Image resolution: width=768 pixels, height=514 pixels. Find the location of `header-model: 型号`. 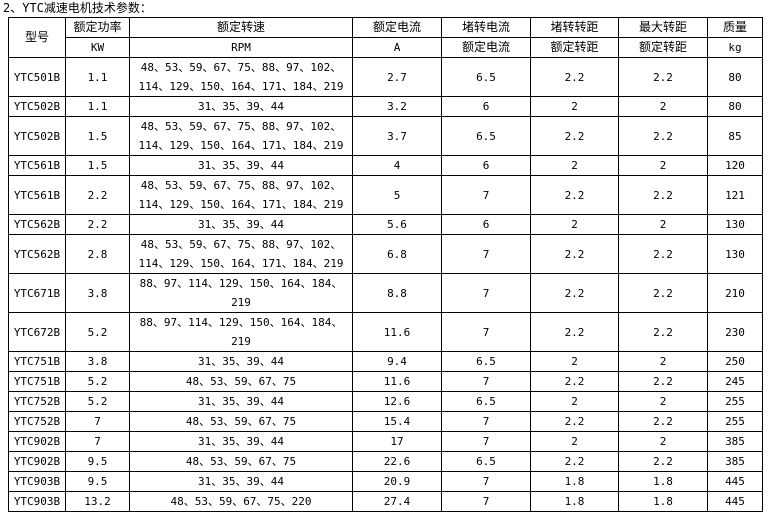

header-model: 型号 is located at coordinates (37, 37).